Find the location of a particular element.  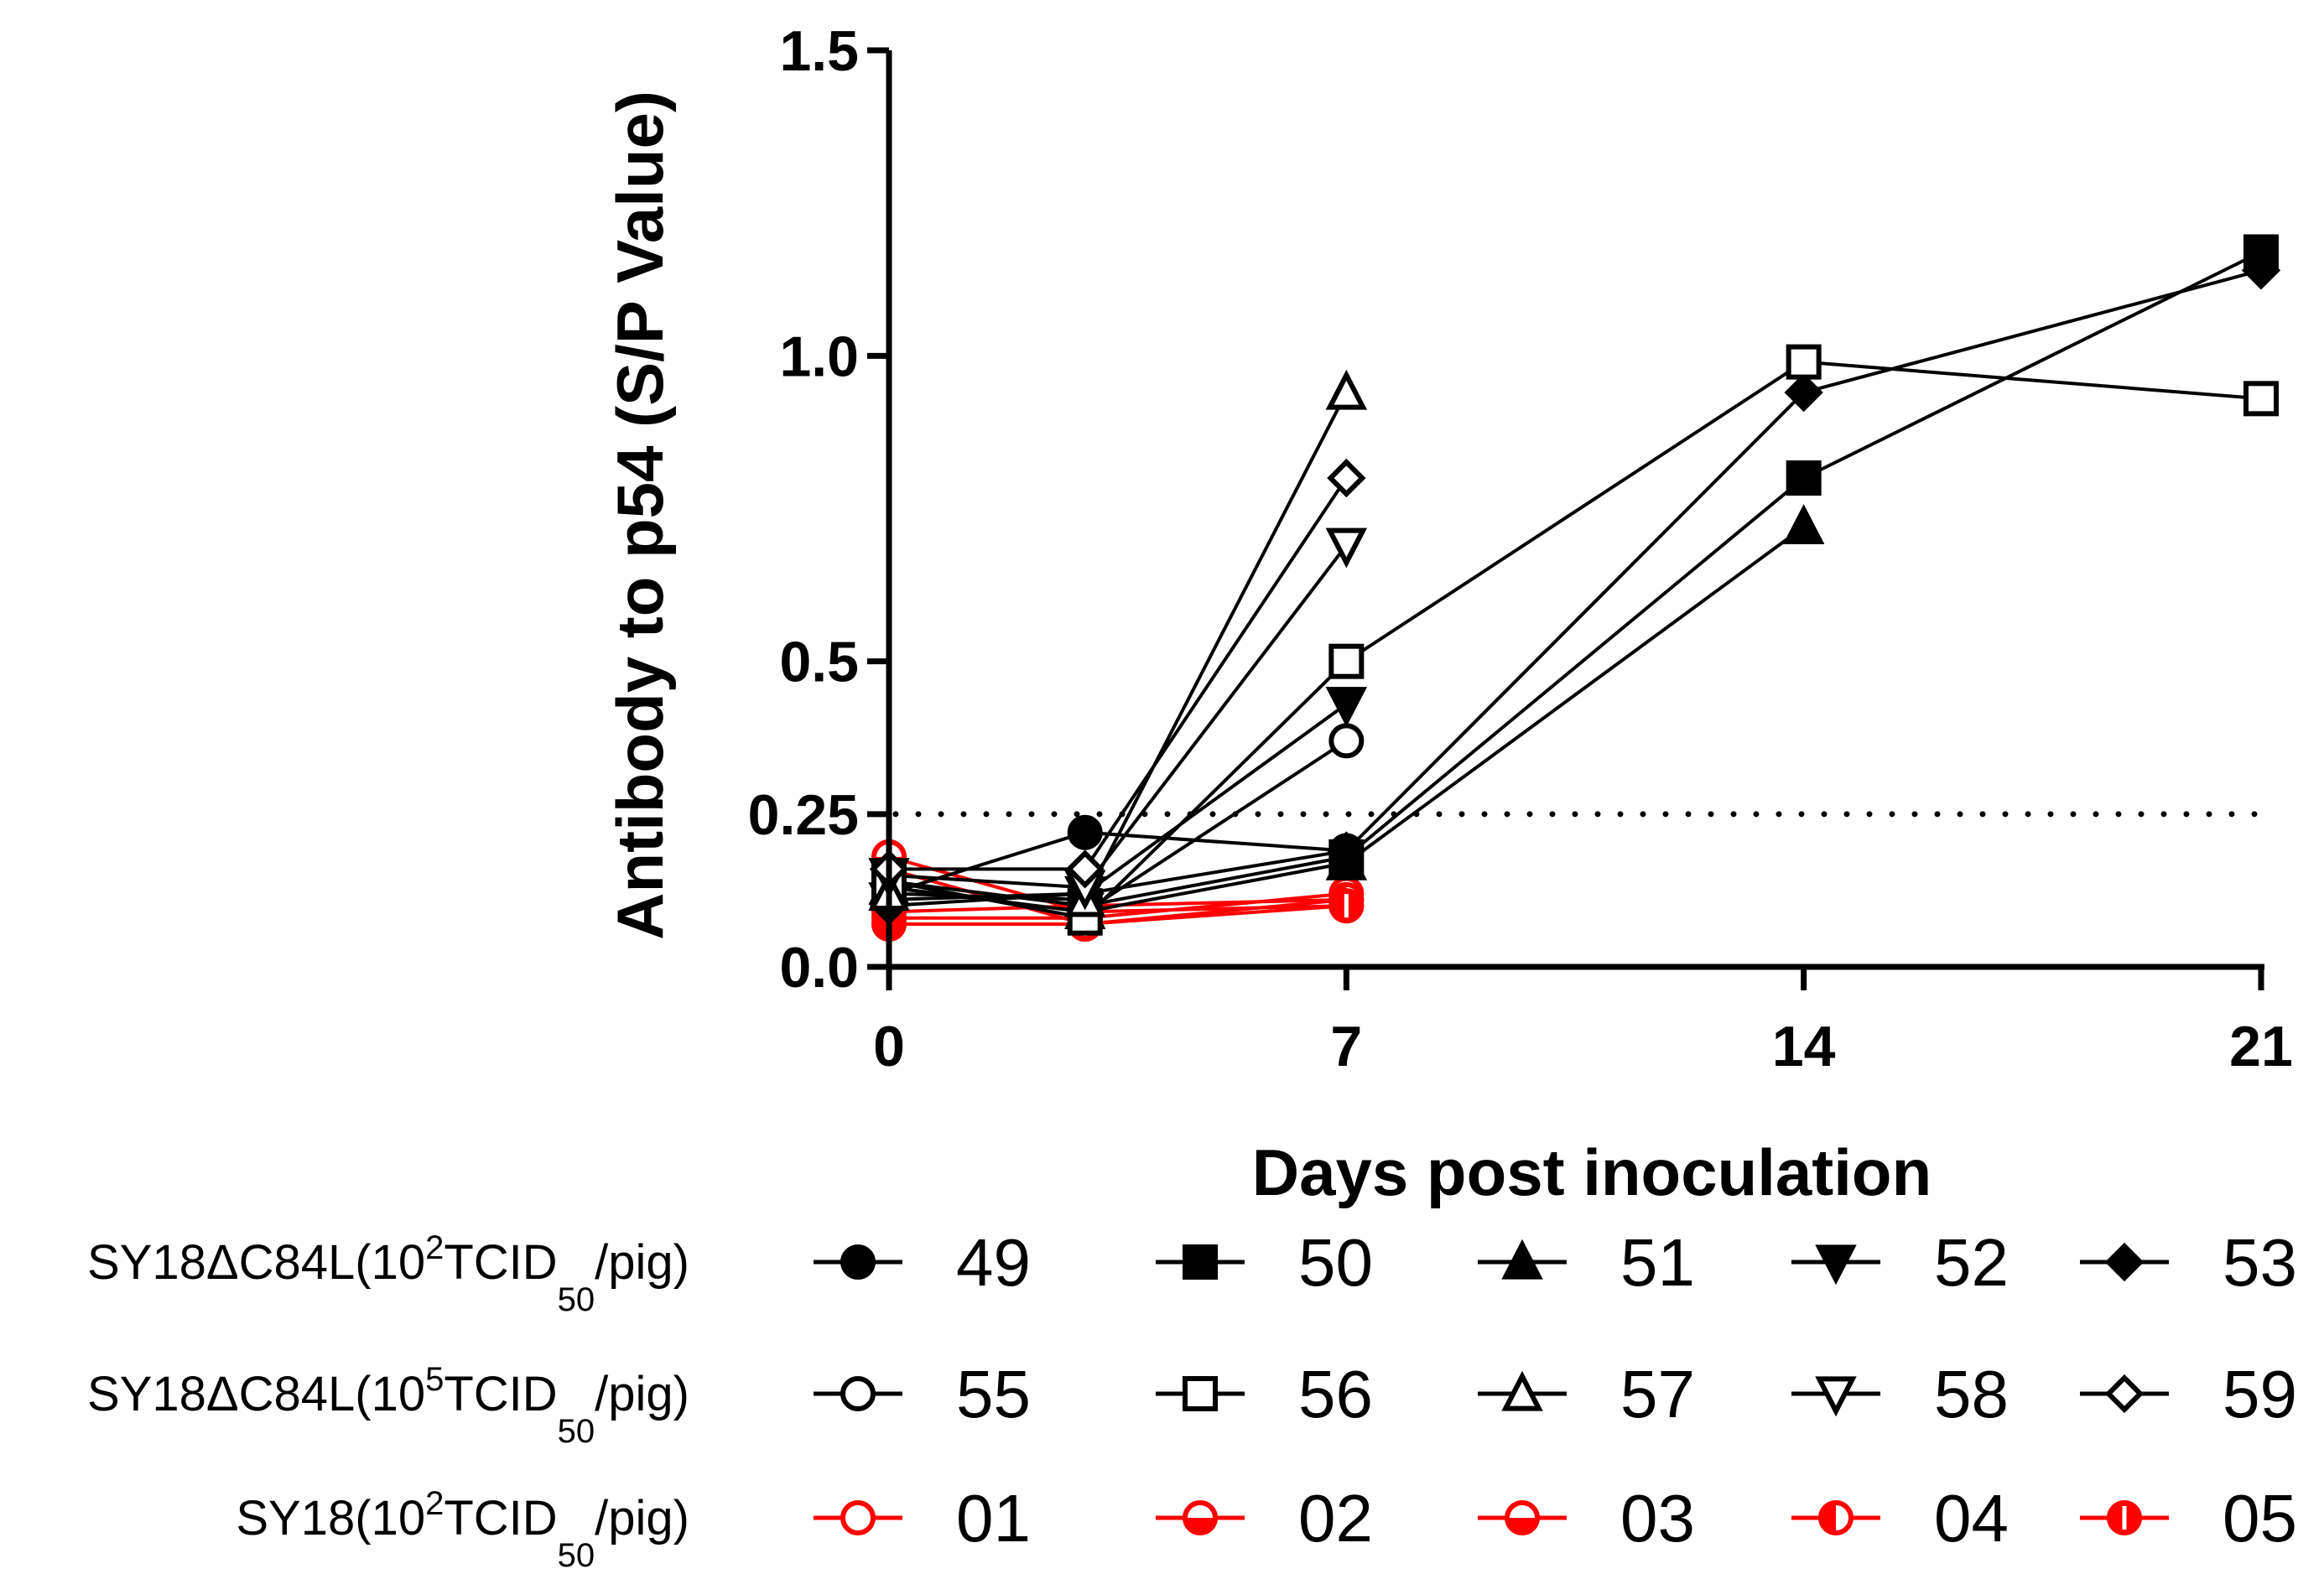

legend-series-name: 49 is located at coordinates (993, 1262).